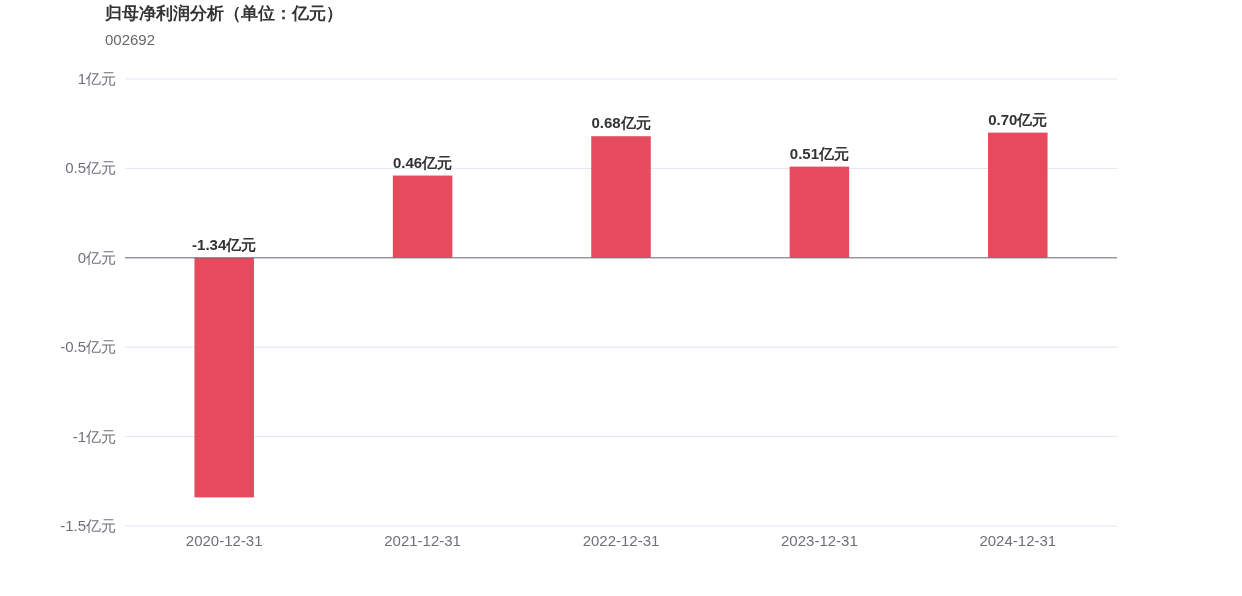  What do you see at coordinates (819, 540) in the screenshot?
I see `x-tick-label: 2023-12-31` at bounding box center [819, 540].